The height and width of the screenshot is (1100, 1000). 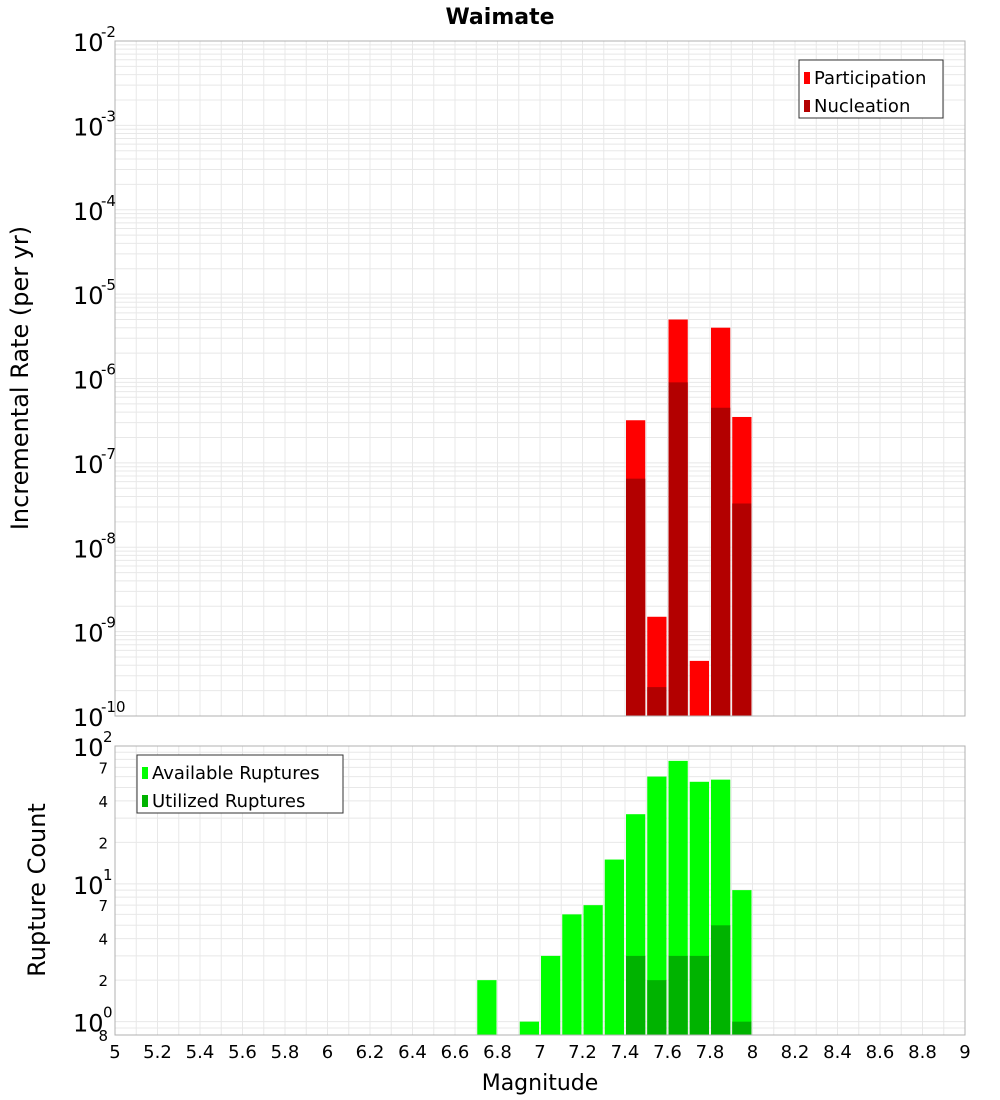 I want to click on bottom-bars, so click(x=614, y=897).